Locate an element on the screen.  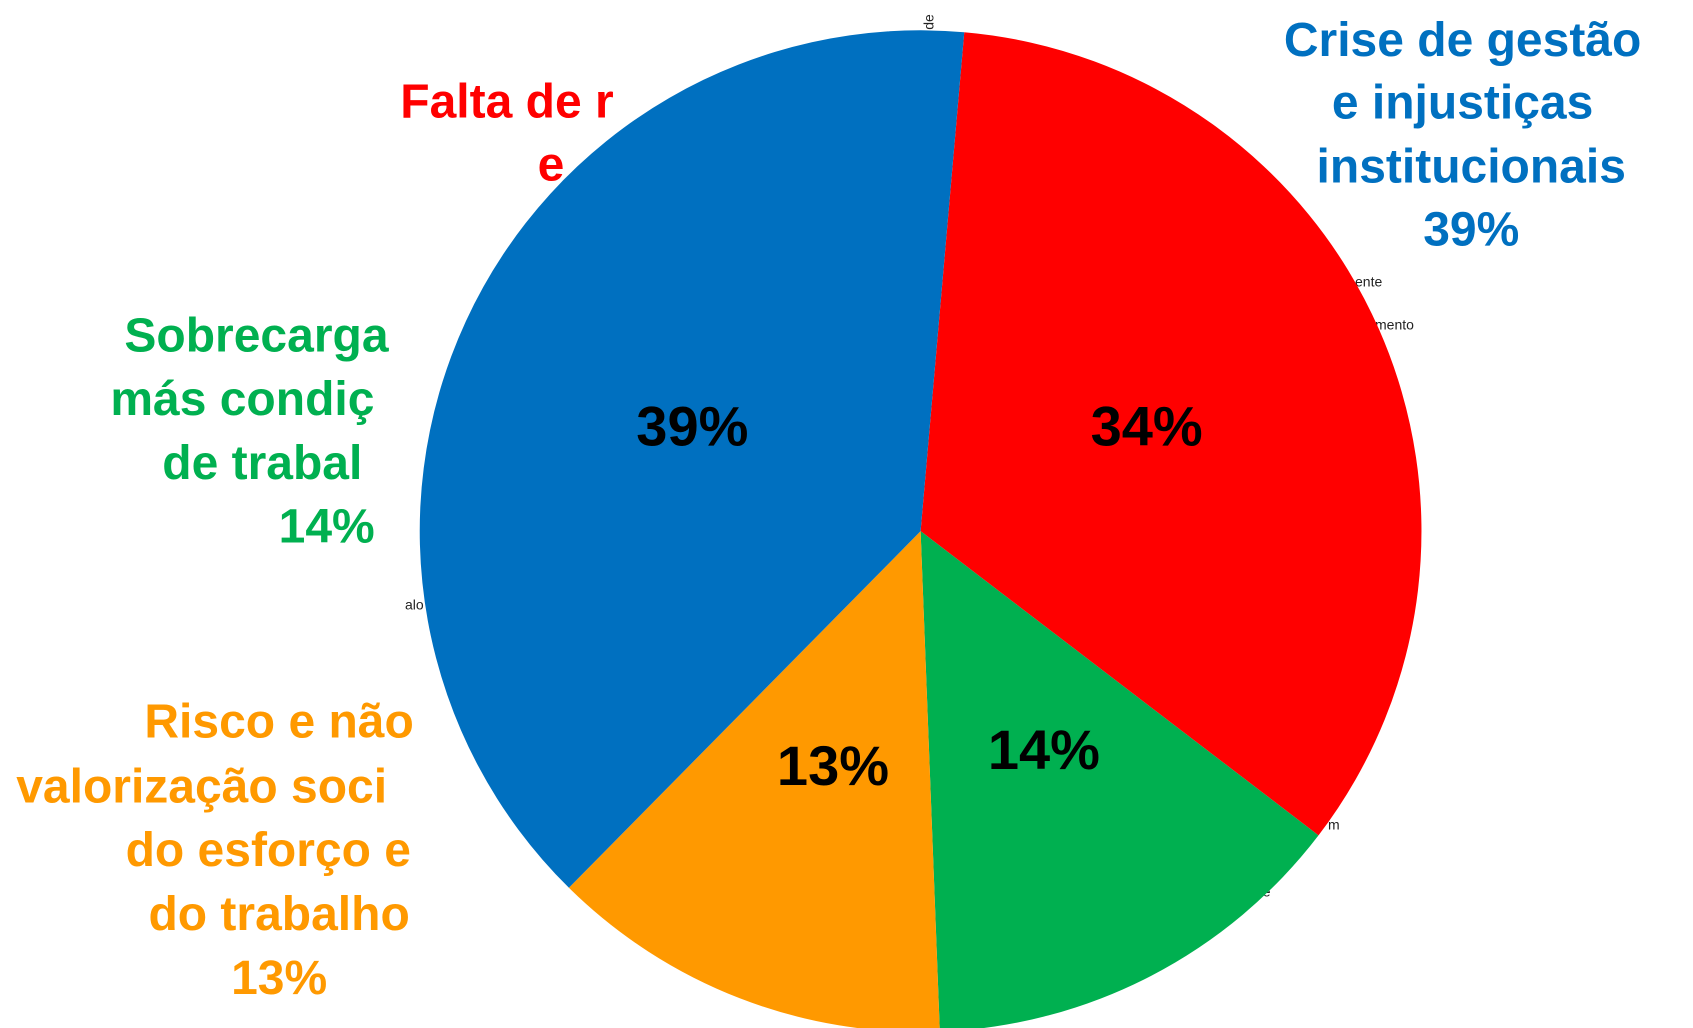
category-label: do trabalho is located at coordinates (278, 914).